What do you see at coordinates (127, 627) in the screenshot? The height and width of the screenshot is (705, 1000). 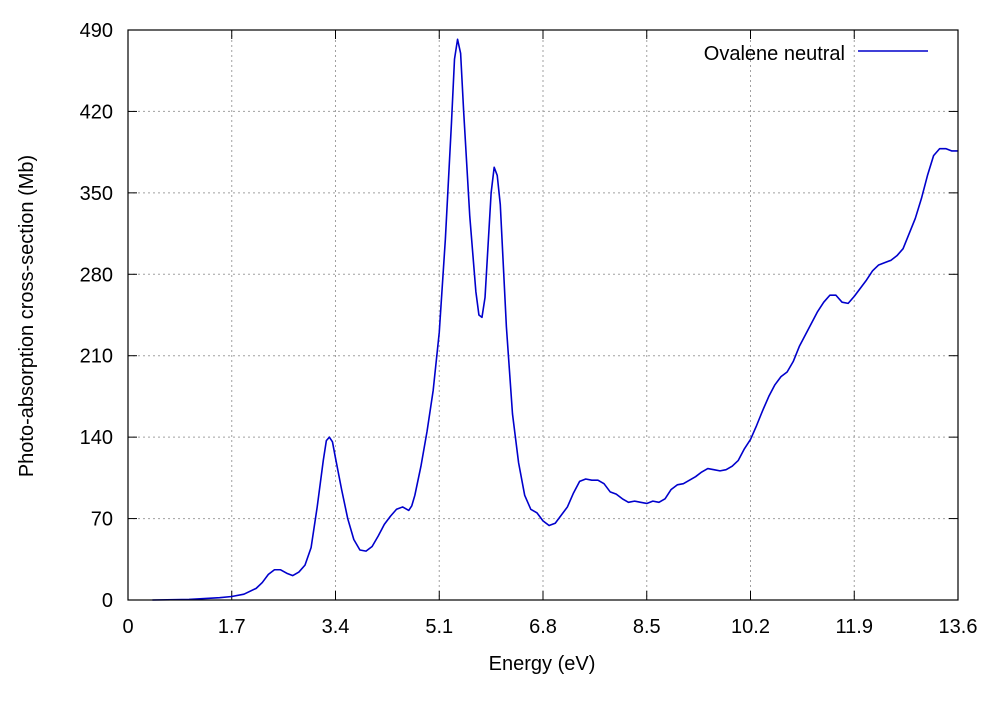 I see `x-tick-label: 0` at bounding box center [127, 627].